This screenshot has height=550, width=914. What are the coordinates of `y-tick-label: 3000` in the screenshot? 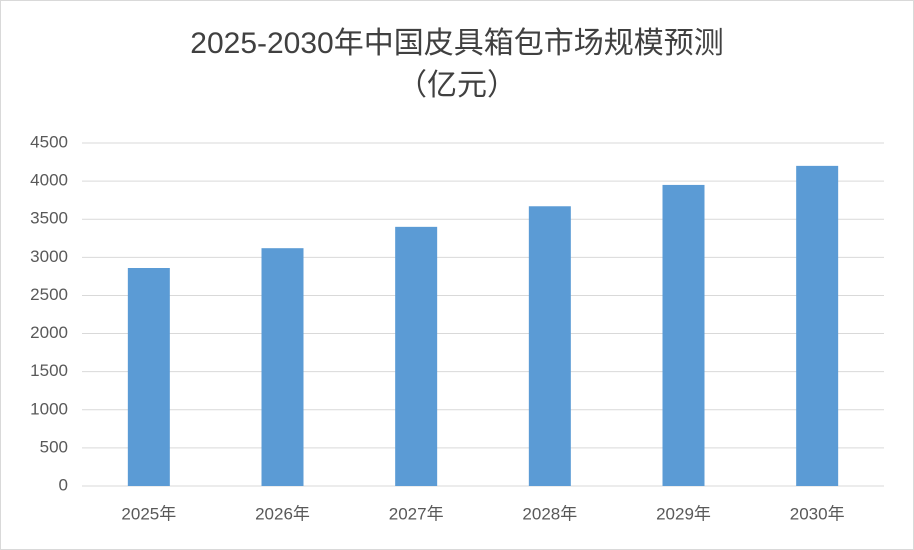 It's located at (49, 256).